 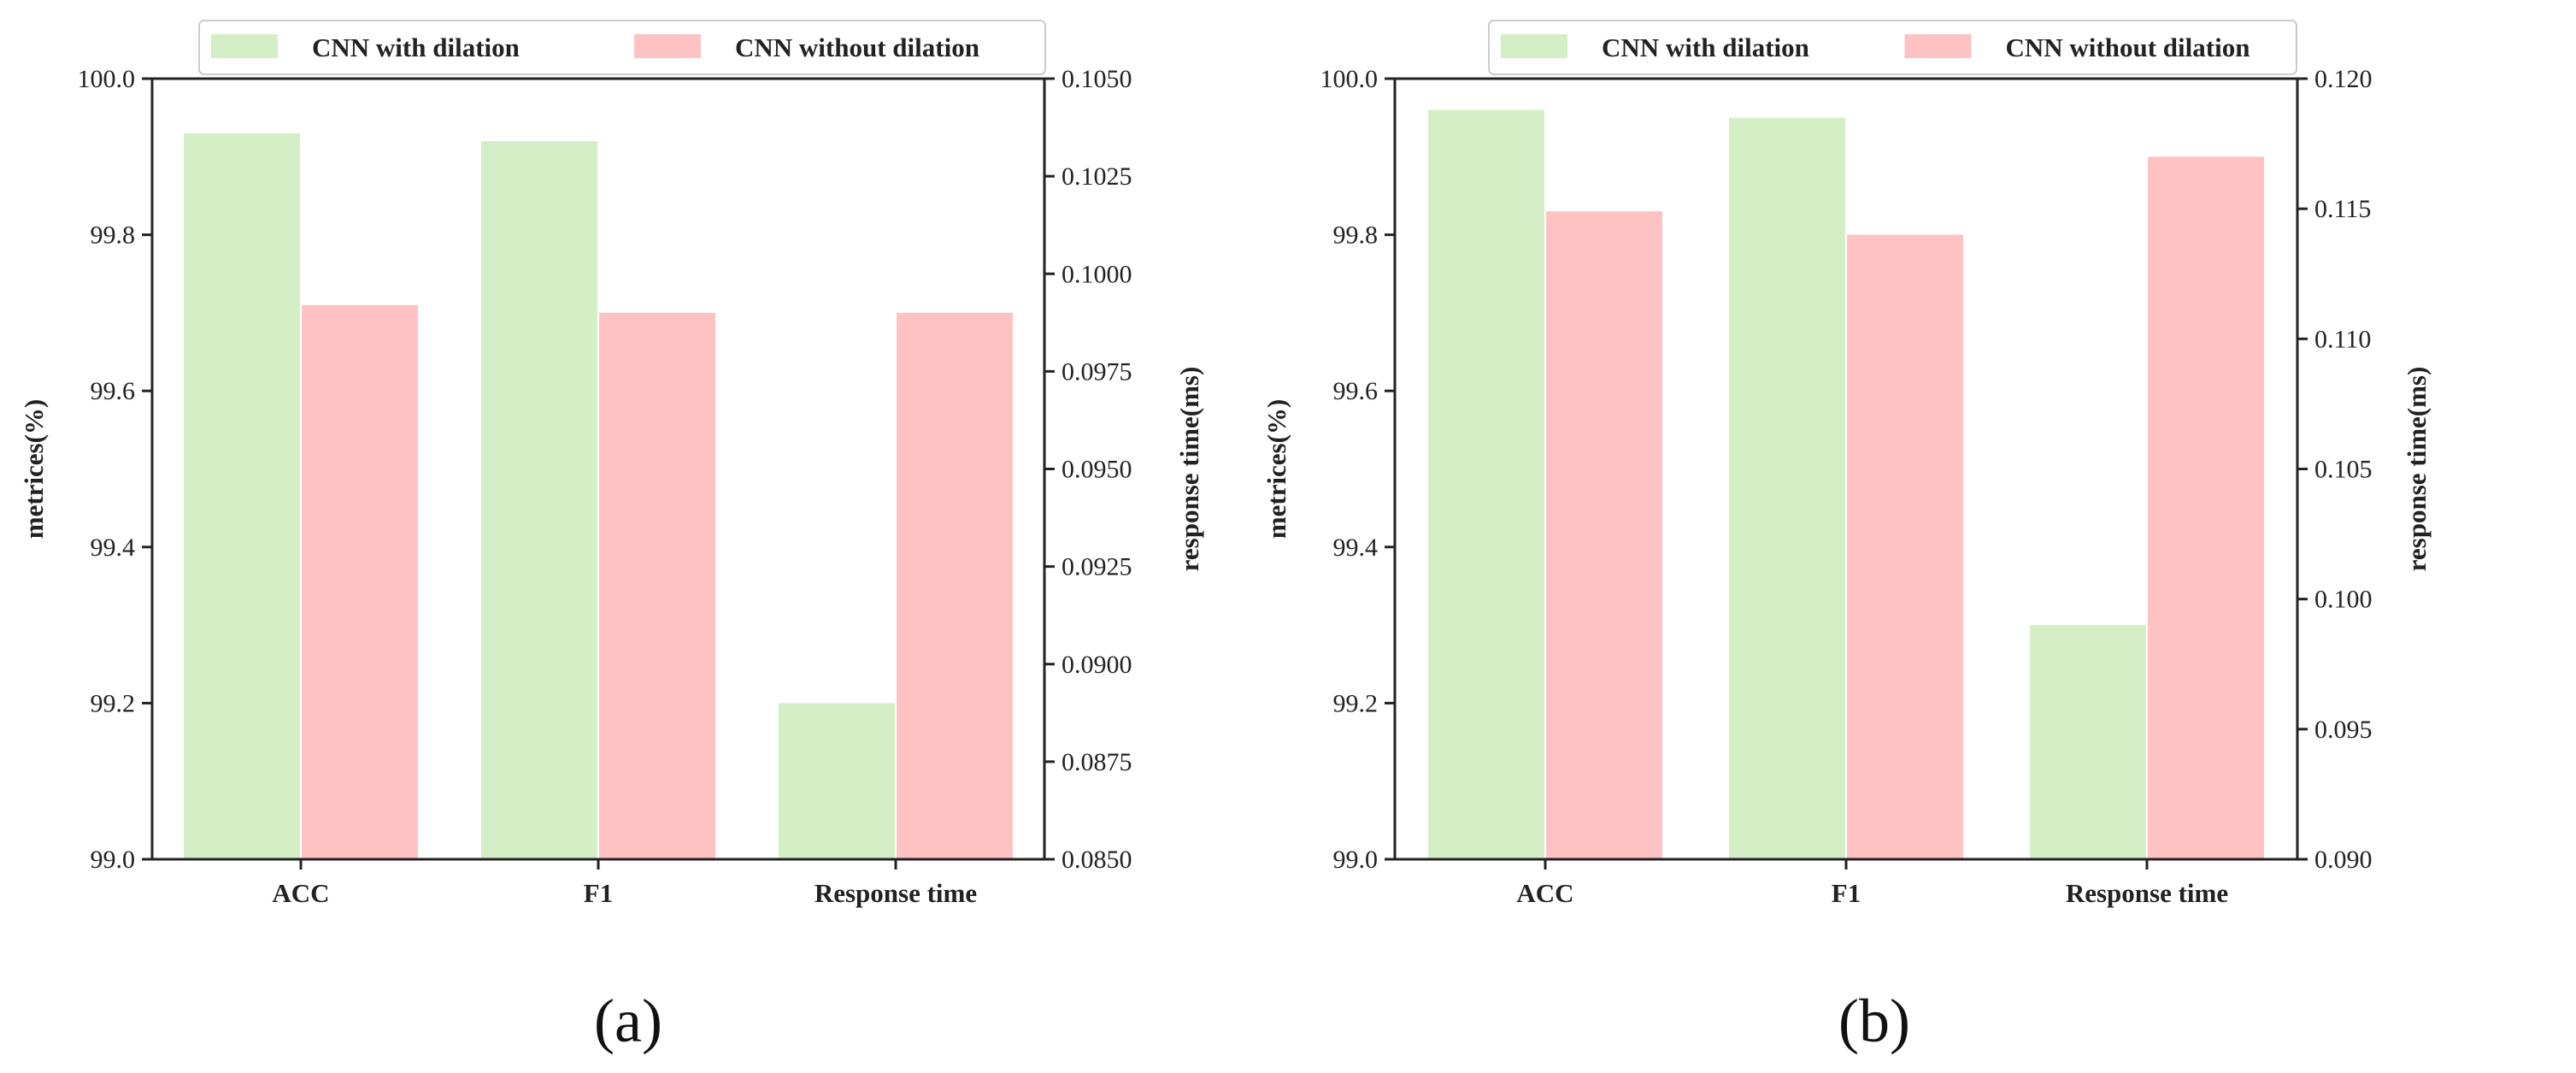 What do you see at coordinates (1097, 567) in the screenshot?
I see `right-axis-tick-label: 0.0925` at bounding box center [1097, 567].